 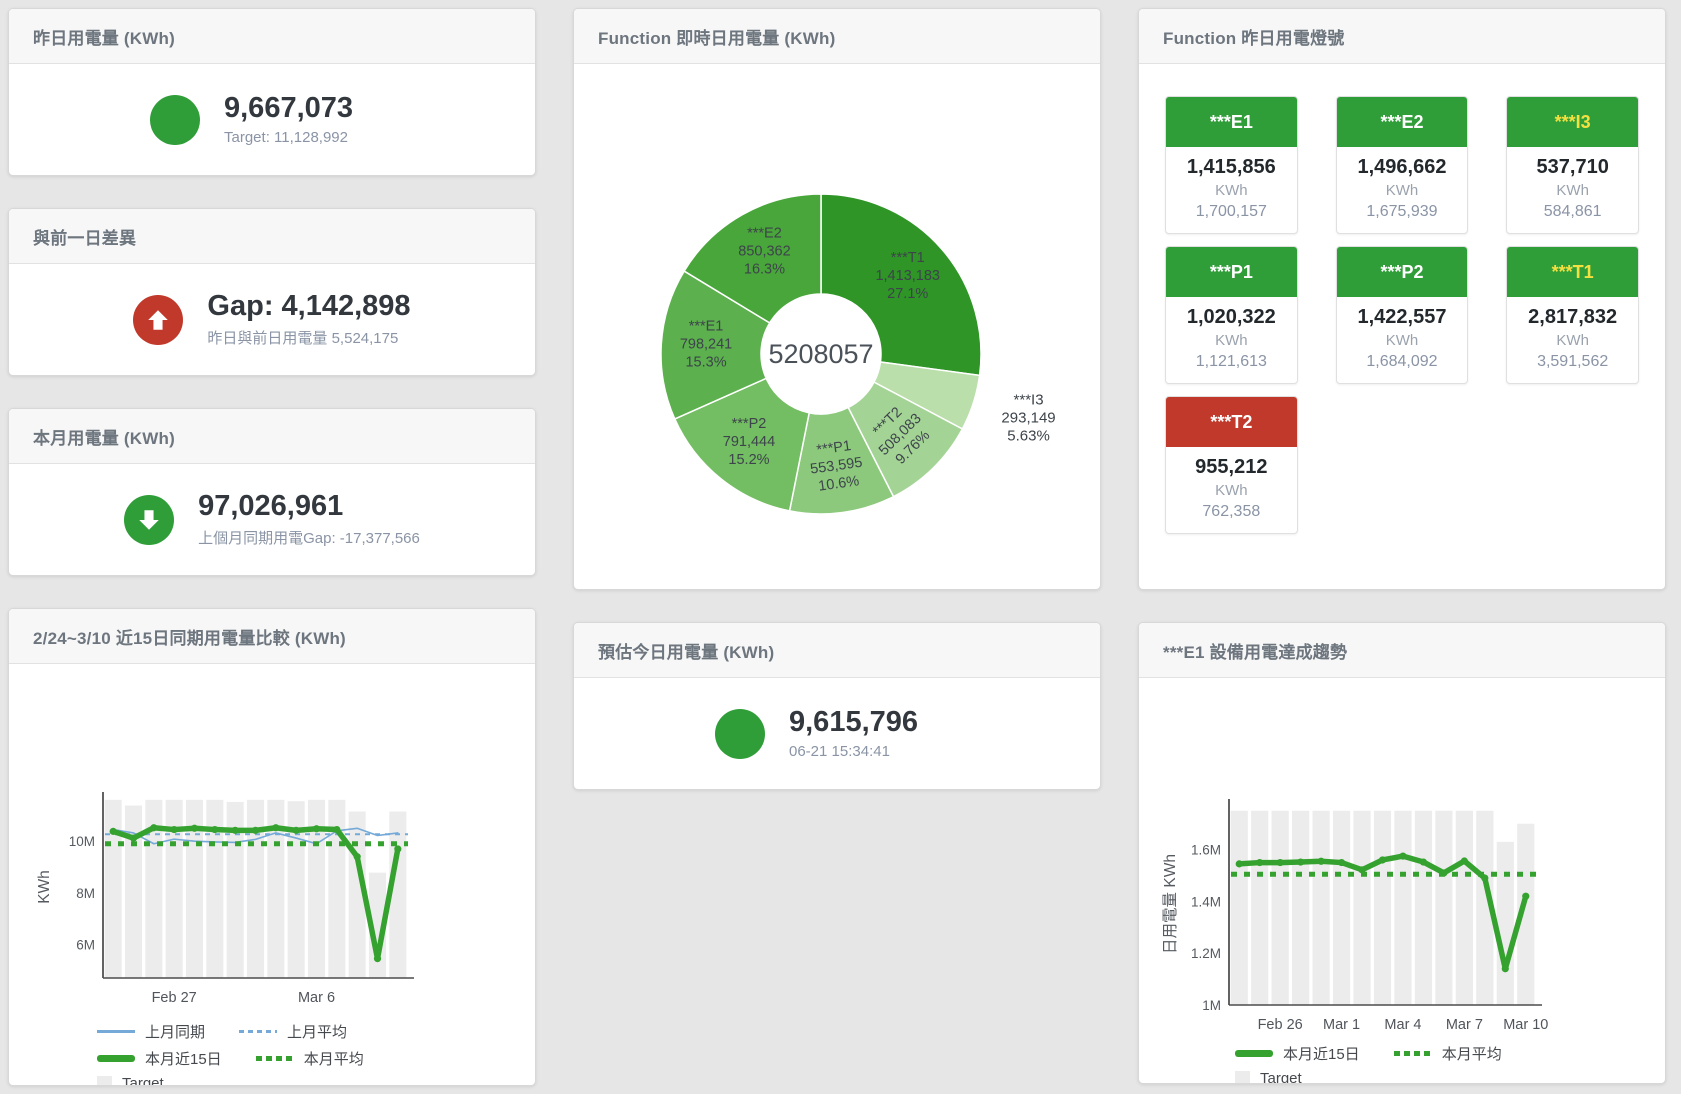 What do you see at coordinates (1231, 190) in the screenshot?
I see `lamp-tile-body: 1,415,856 KWh 1,700,157` at bounding box center [1231, 190].